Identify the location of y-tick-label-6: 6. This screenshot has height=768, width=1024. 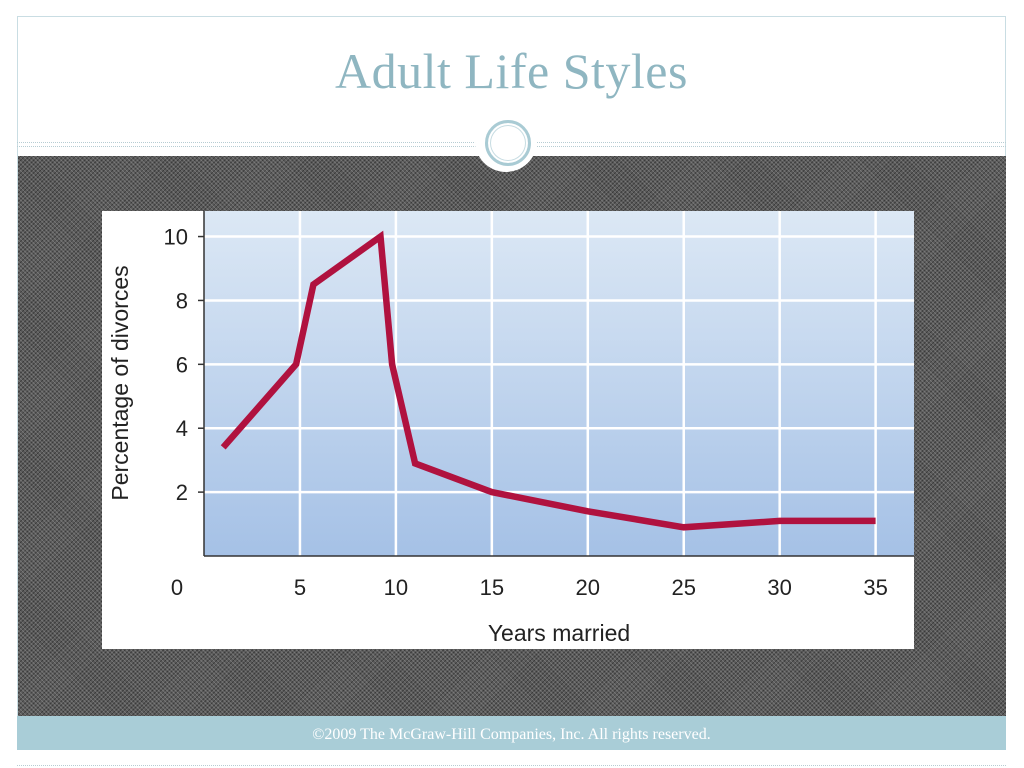
(182, 364).